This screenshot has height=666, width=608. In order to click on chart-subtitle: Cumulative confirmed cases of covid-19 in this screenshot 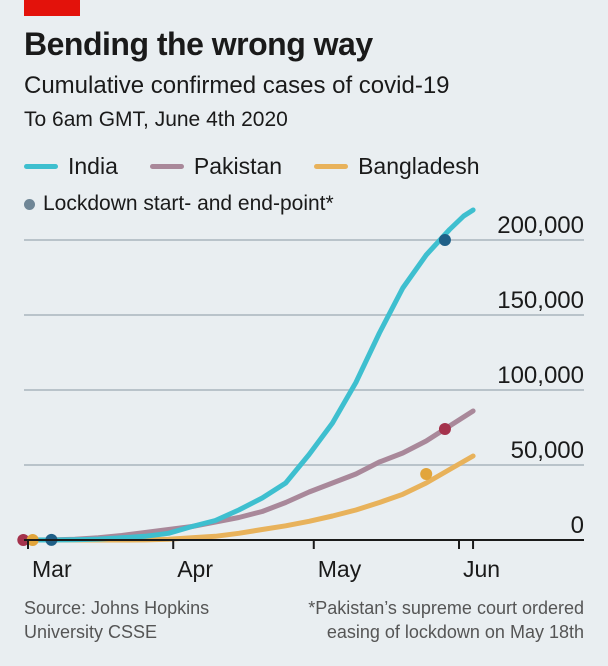, I will do `click(237, 85)`.